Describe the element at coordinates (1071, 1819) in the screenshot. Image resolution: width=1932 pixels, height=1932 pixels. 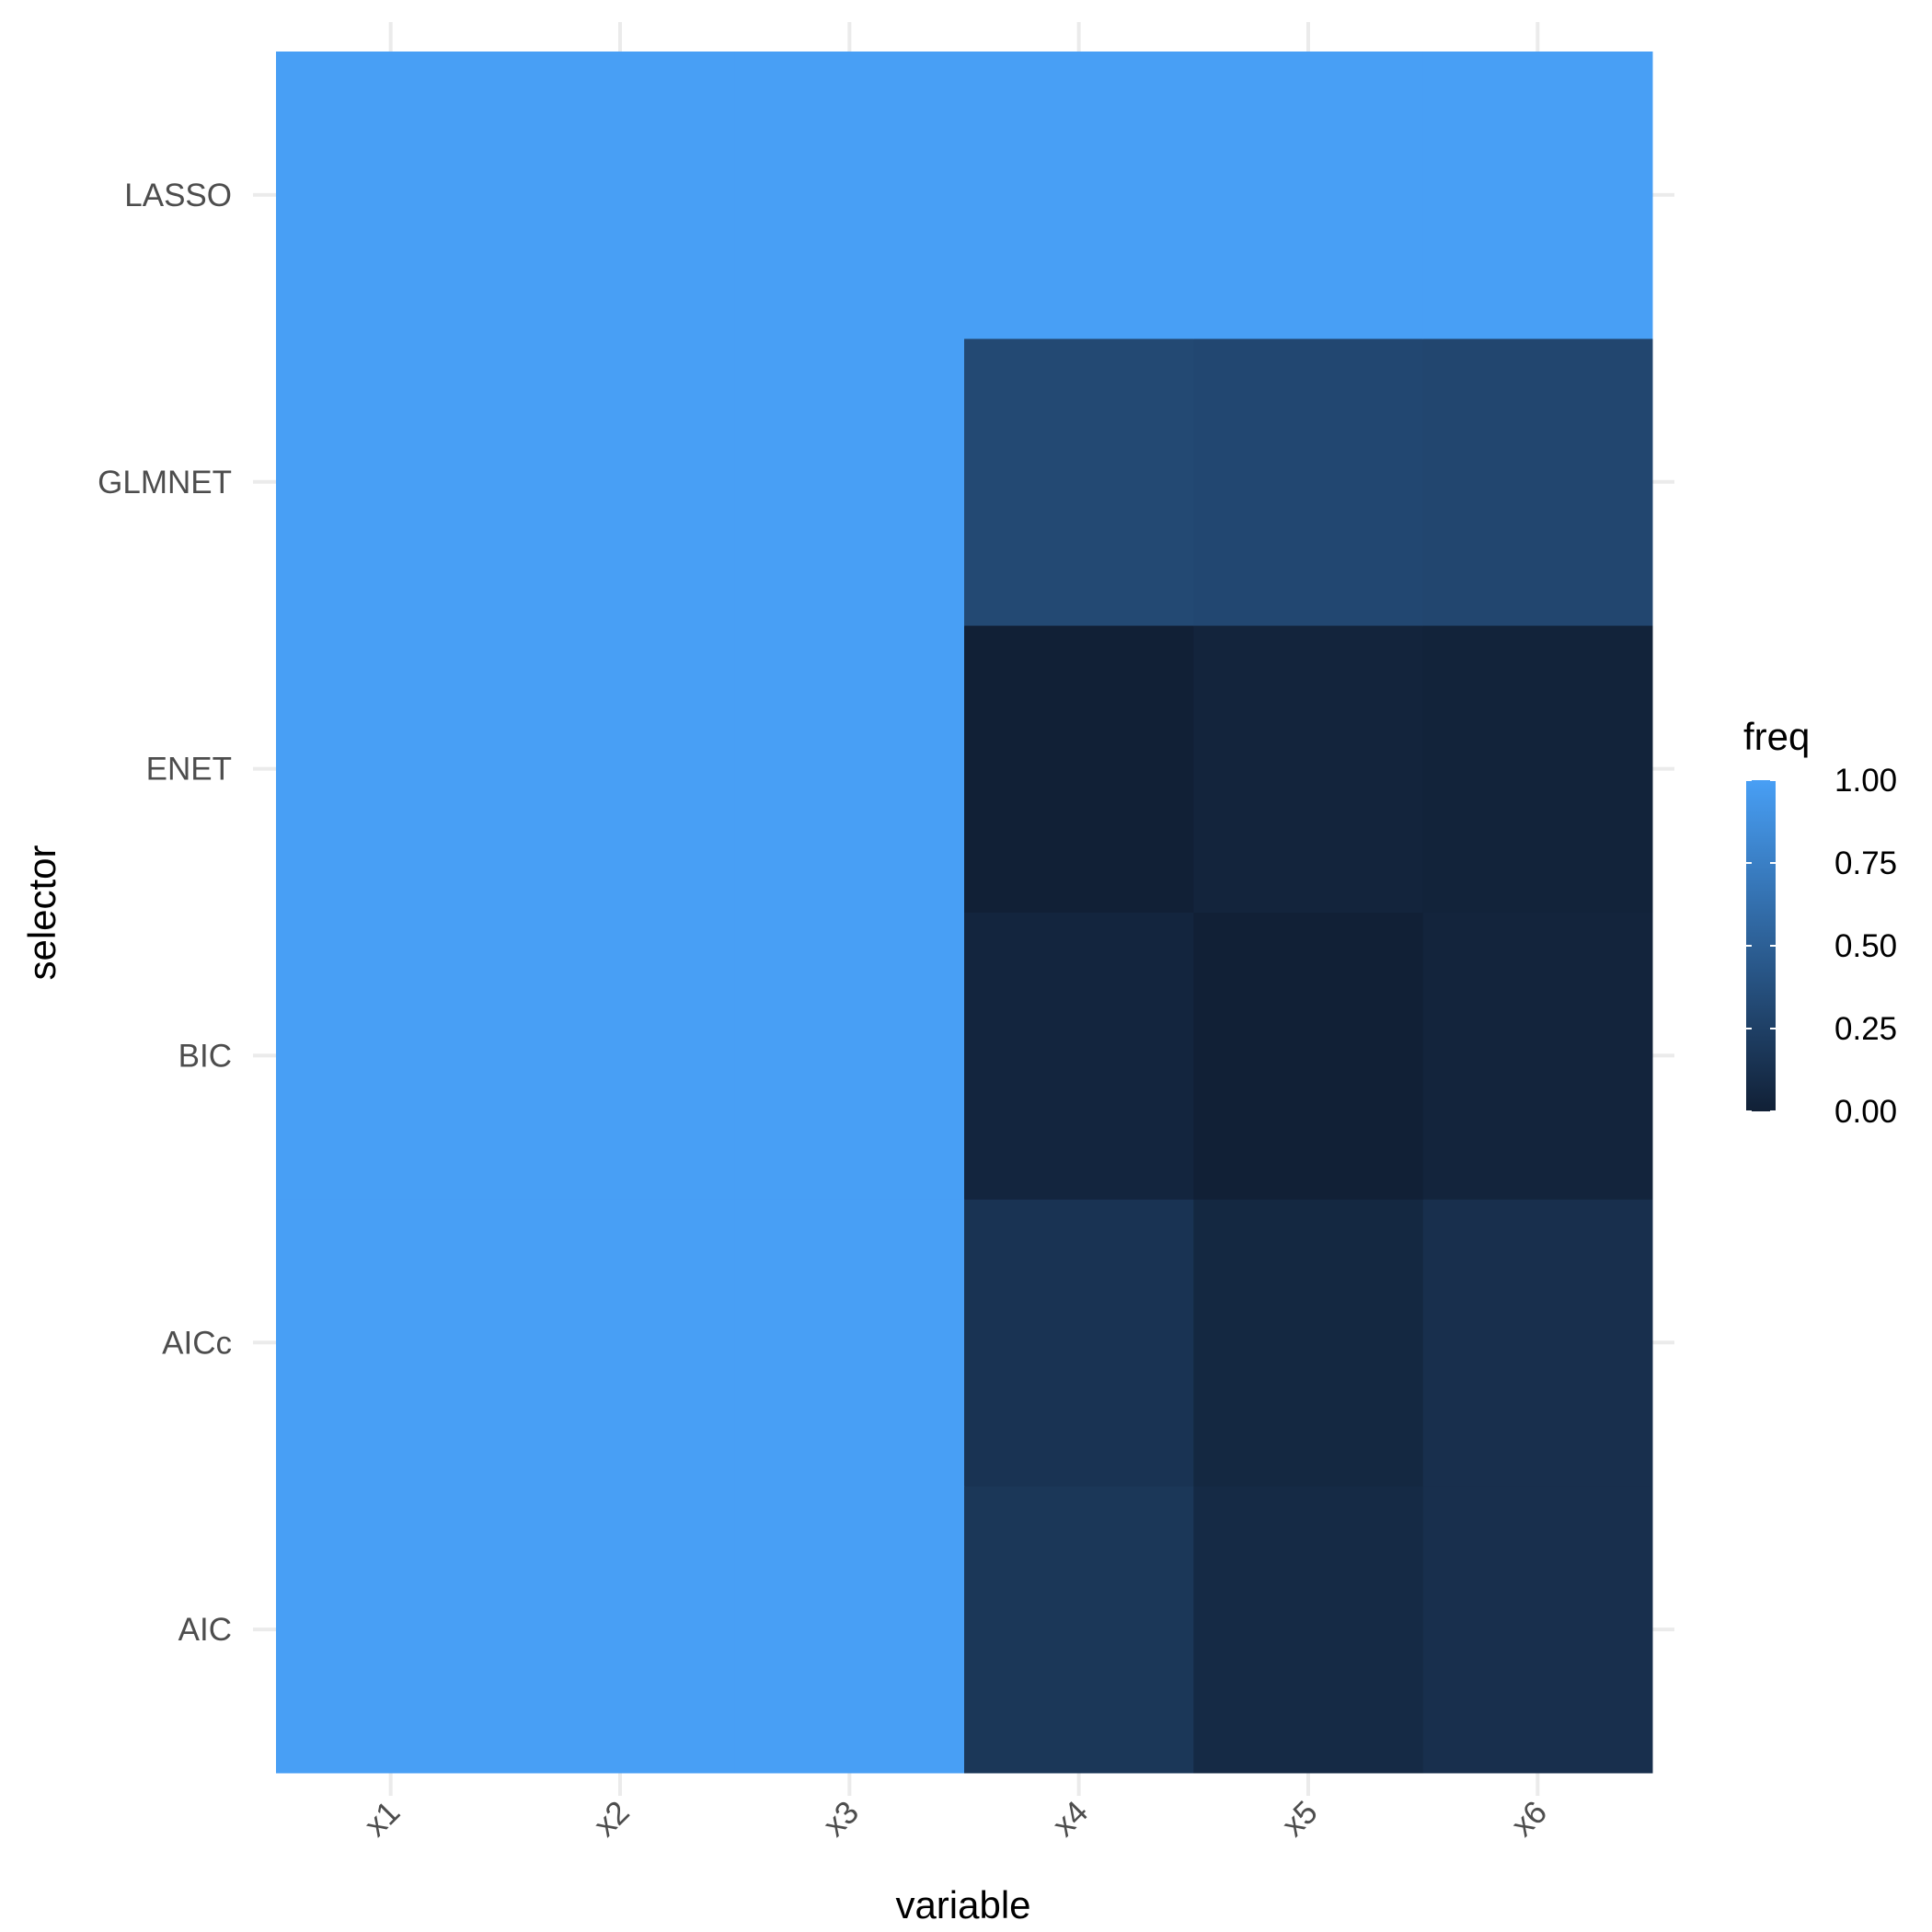
I see `x-tick-label: x4` at that location.